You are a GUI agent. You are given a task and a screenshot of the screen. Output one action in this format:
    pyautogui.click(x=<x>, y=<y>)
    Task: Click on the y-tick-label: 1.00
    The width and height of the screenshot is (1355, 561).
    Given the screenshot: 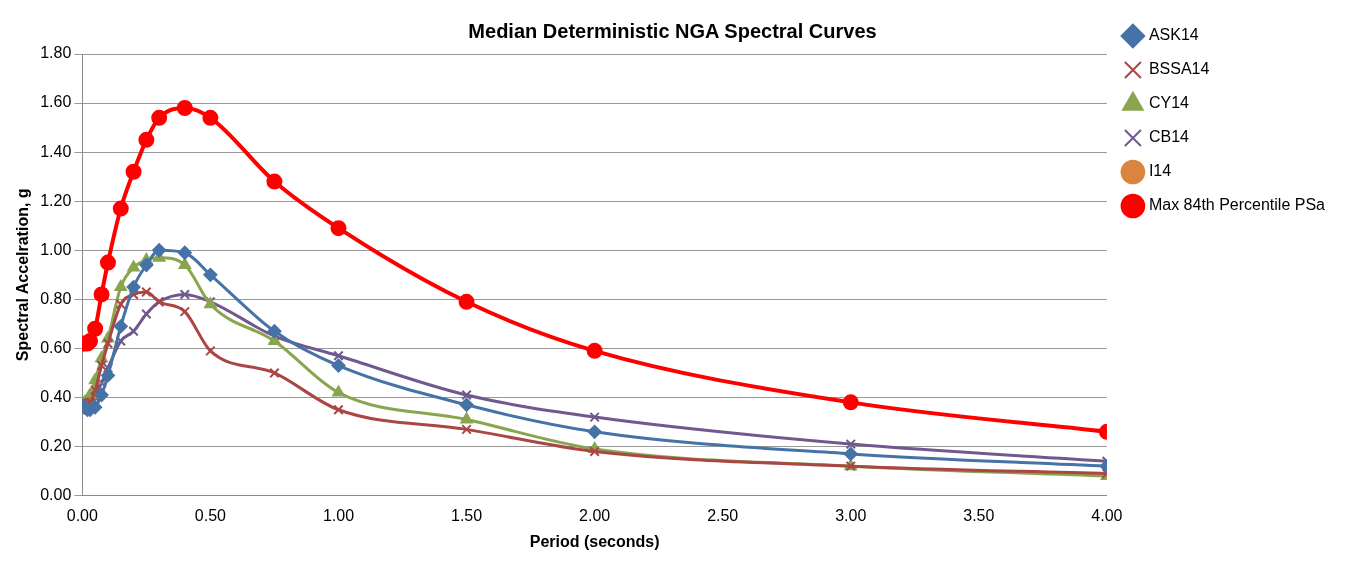 What is the action you would take?
    pyautogui.click(x=56, y=249)
    